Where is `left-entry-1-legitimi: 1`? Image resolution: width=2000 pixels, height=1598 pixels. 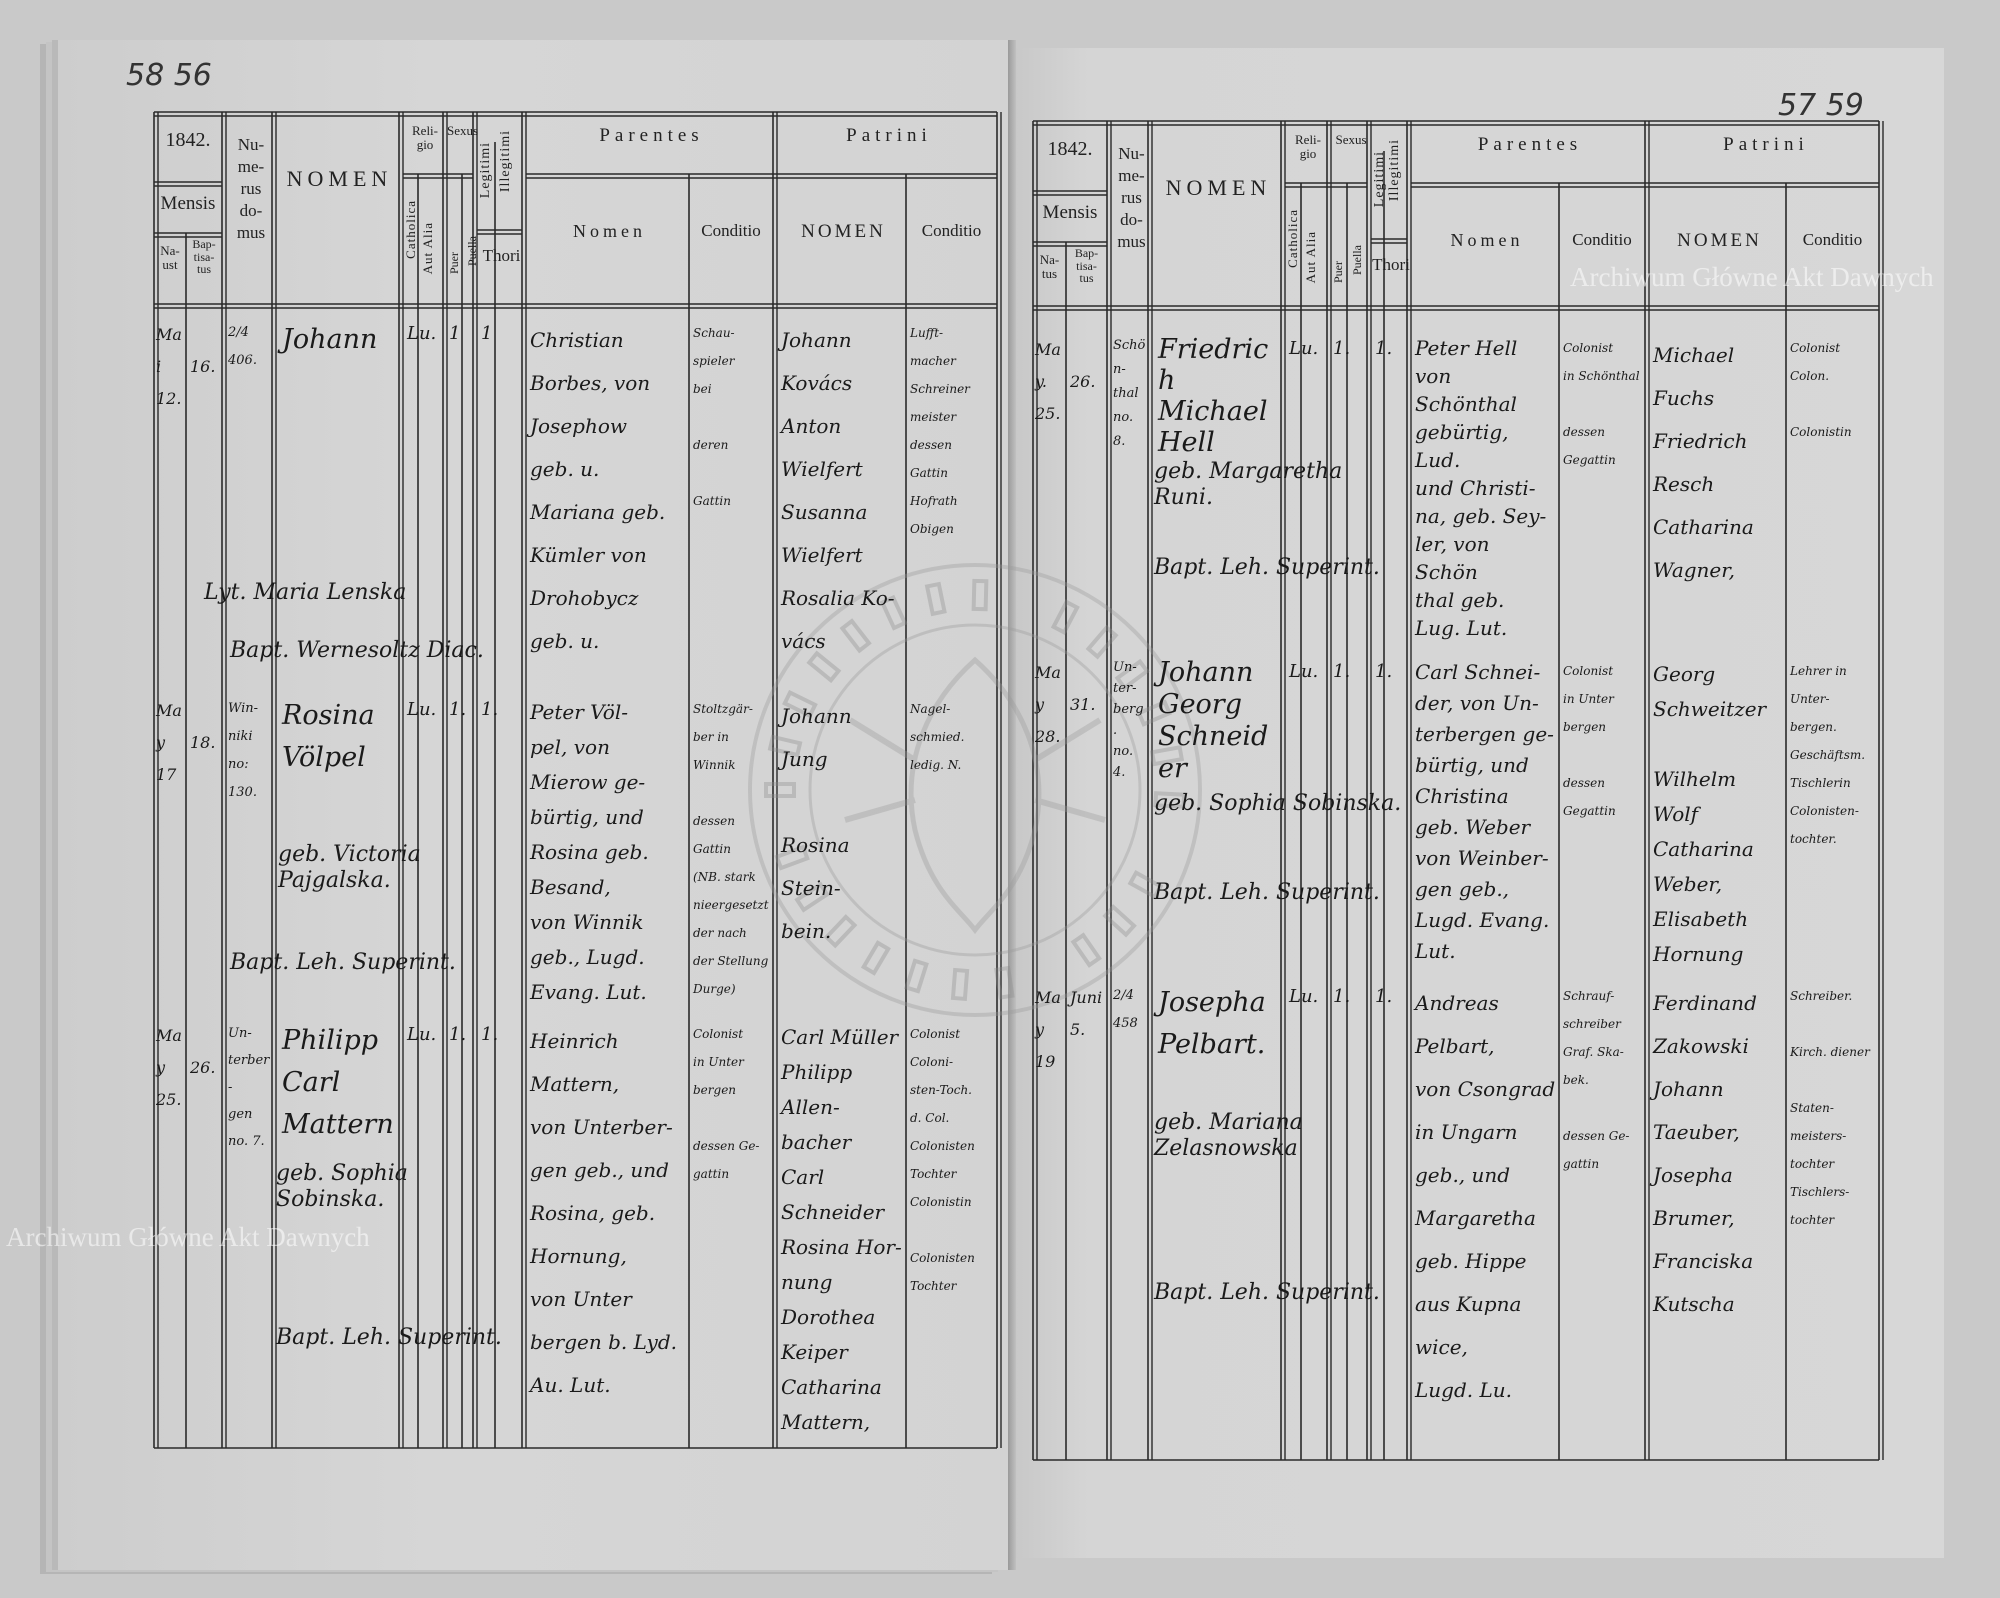 left-entry-1-legitimi: 1 is located at coordinates (487, 333).